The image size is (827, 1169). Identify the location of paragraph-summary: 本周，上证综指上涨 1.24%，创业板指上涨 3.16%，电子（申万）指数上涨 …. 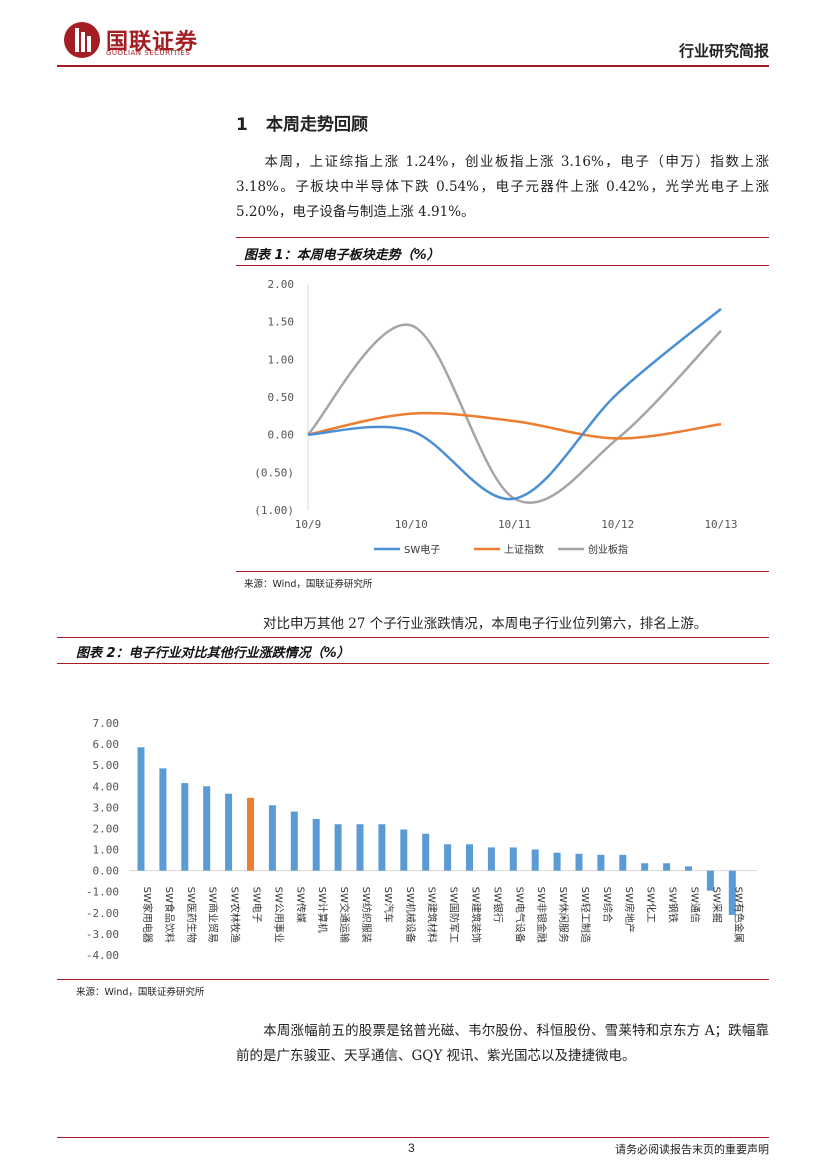
(502, 187).